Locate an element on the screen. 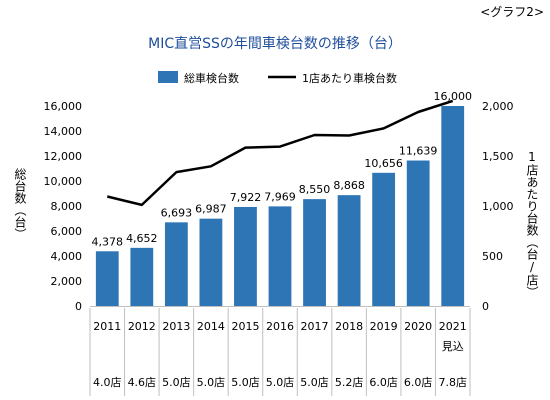 This screenshot has width=550, height=400. y-axis-label: 総台数（台） is located at coordinates (20, 204).